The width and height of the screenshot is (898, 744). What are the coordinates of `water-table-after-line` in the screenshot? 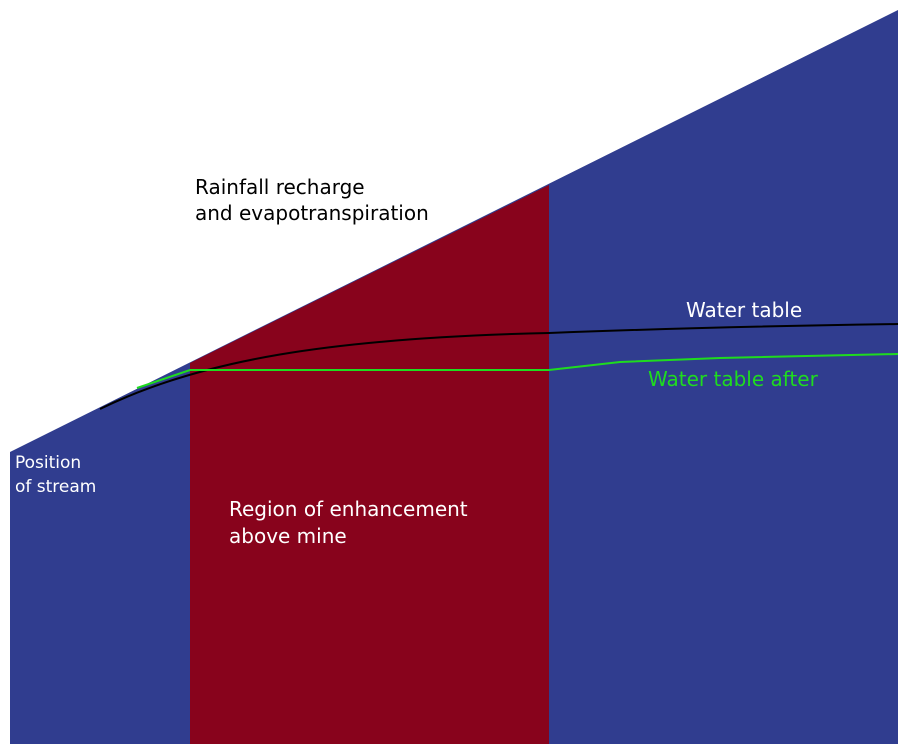 It's located at (517, 371).